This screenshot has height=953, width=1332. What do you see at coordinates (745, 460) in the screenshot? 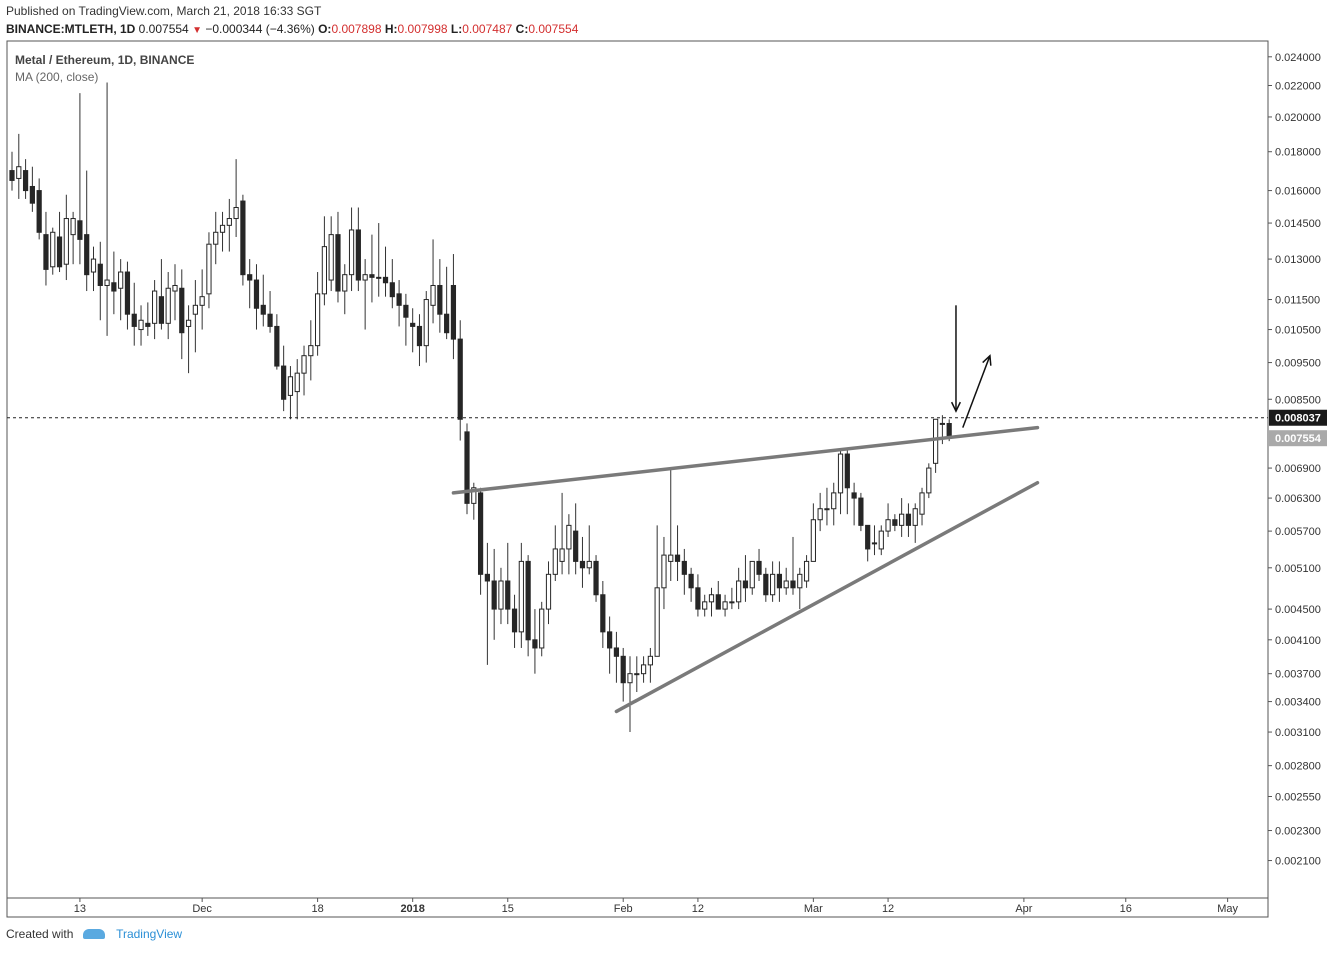
I see `resistance-trendline` at bounding box center [745, 460].